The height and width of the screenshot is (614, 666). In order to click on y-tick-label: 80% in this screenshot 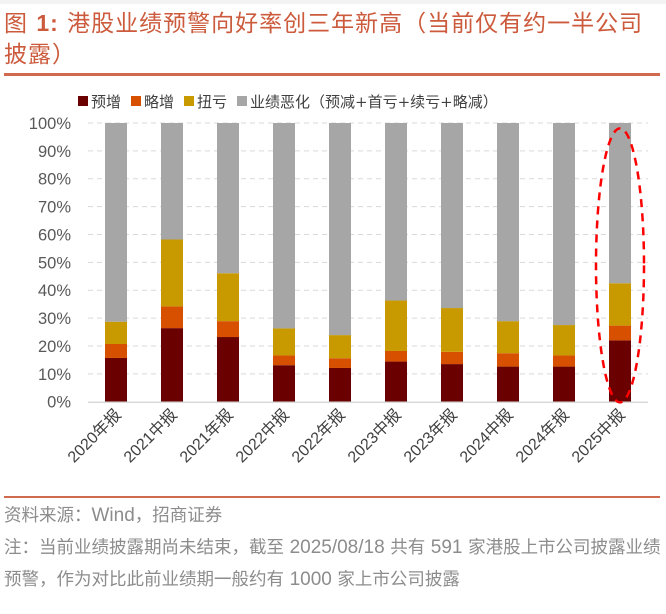, I will do `click(54, 180)`.